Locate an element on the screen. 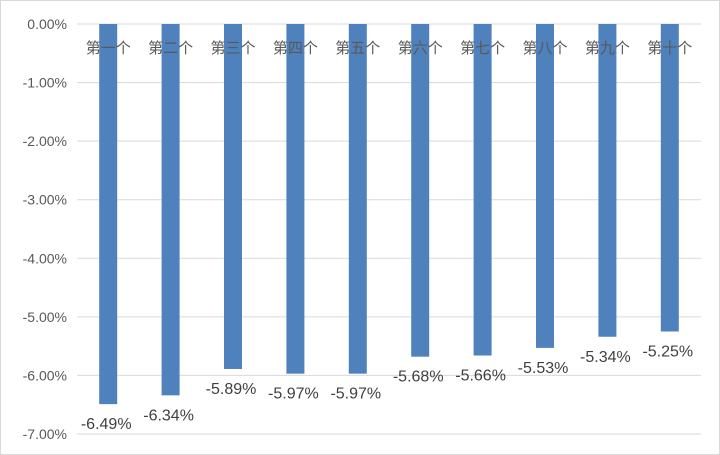 This screenshot has width=720, height=455. y-tick-label: -7.00% is located at coordinates (45, 434).